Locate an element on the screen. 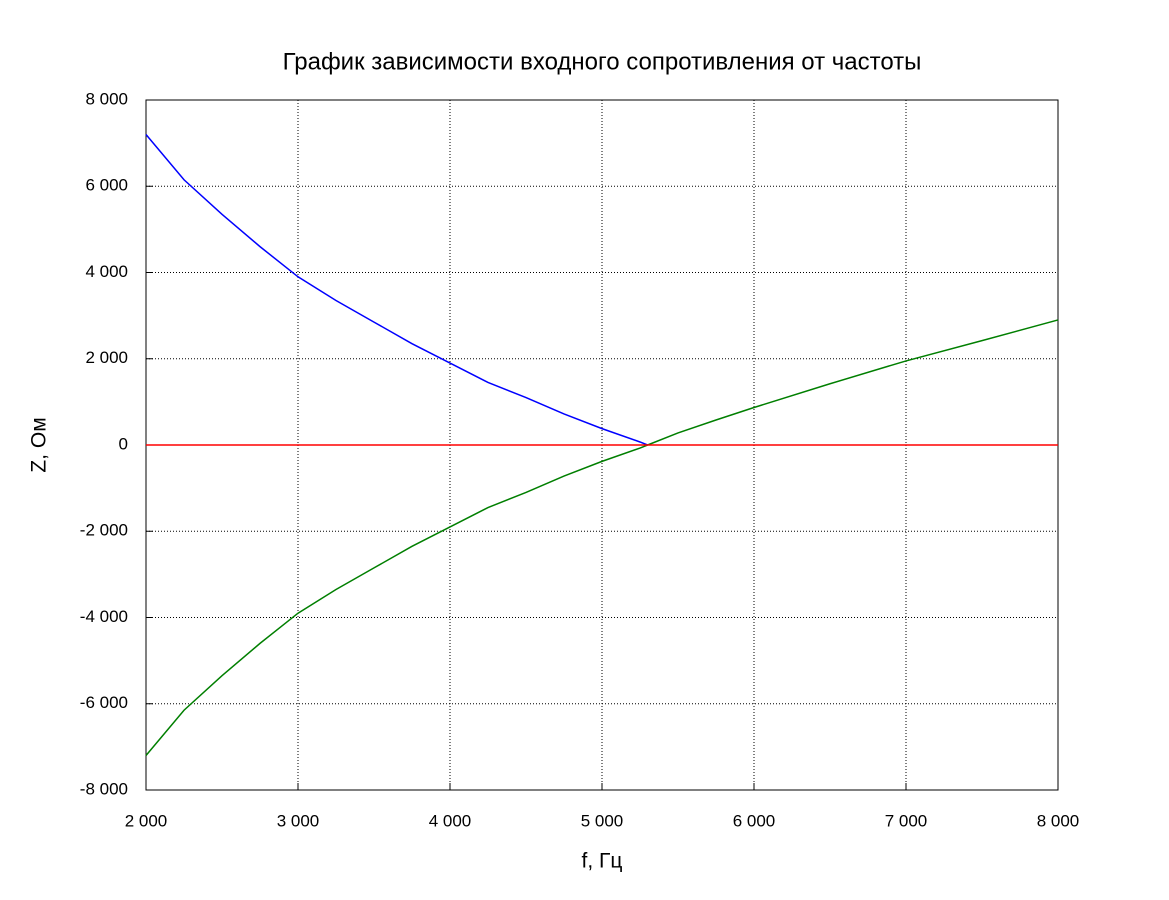  y-tick-label: 4 000 is located at coordinates (106, 271).